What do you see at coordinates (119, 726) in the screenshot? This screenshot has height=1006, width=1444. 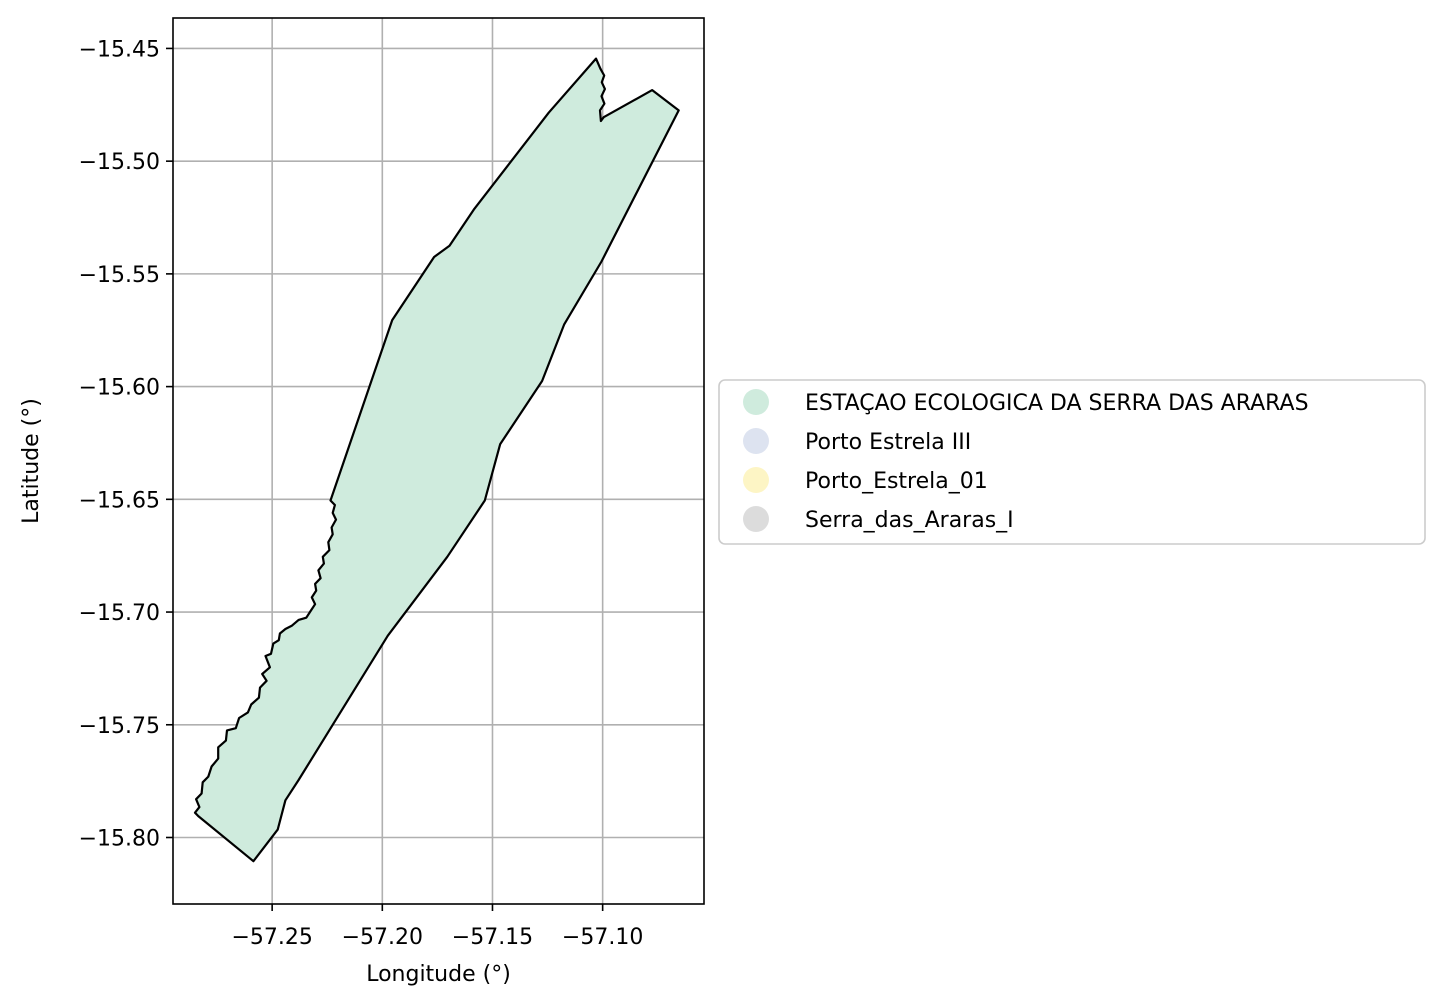 I see `y-tick-label: −15.75` at bounding box center [119, 726].